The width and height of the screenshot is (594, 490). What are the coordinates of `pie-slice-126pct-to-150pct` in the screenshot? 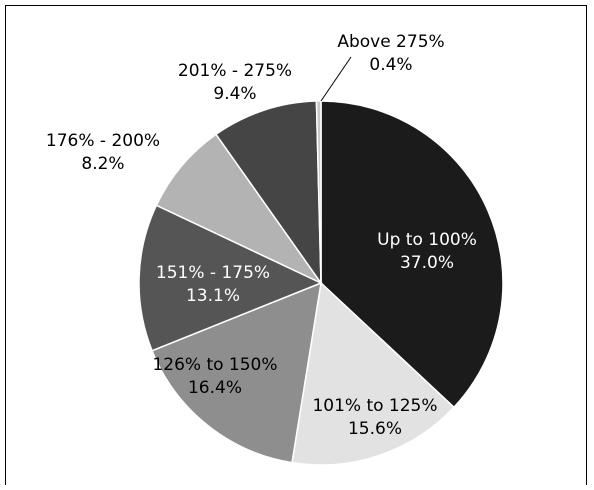 It's located at (236, 372).